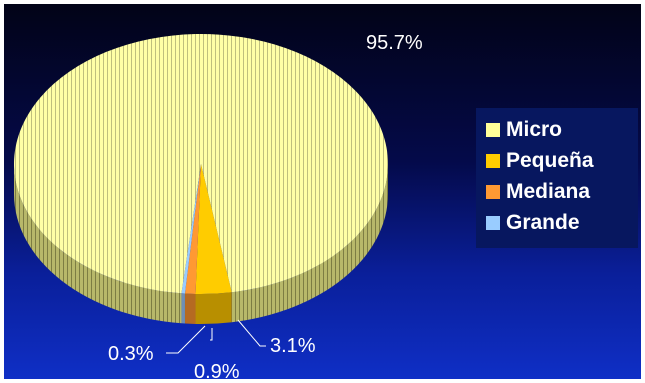 The image size is (645, 383). Describe the element at coordinates (251, 333) in the screenshot. I see `leader-line-pequena` at that location.